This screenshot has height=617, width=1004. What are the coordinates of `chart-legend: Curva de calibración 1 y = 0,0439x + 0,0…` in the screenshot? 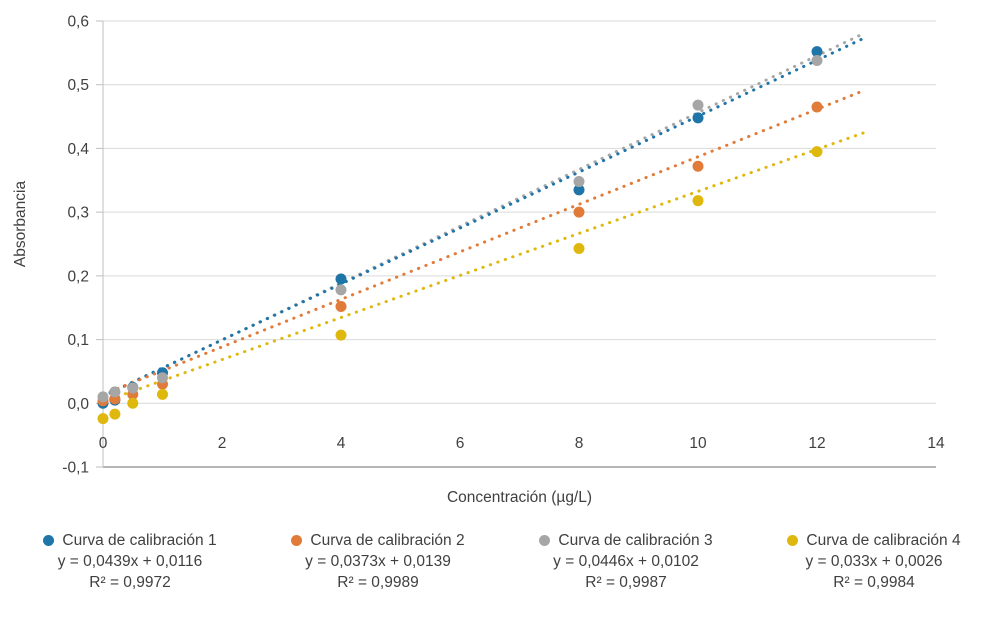 It's located at (502, 555).